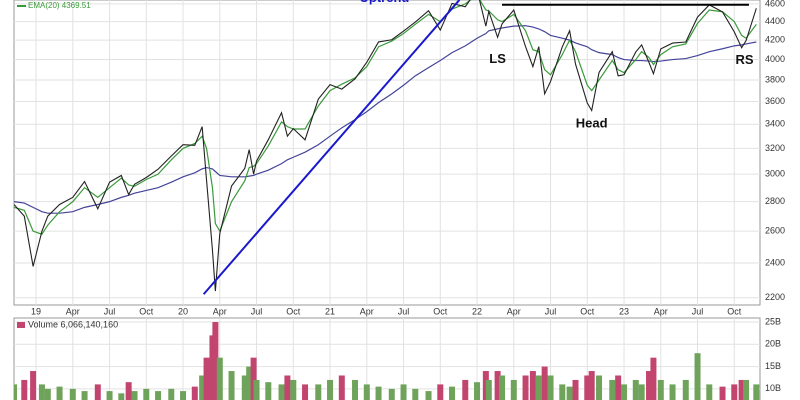 This screenshot has width=800, height=400. Describe the element at coordinates (592, 123) in the screenshot. I see `annotation: Head` at that location.